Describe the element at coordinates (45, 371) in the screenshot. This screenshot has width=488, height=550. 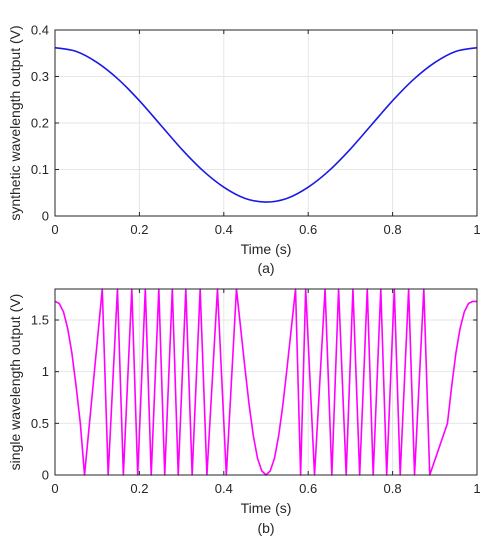
I see `panel-b-ytick-label: 1` at that location.